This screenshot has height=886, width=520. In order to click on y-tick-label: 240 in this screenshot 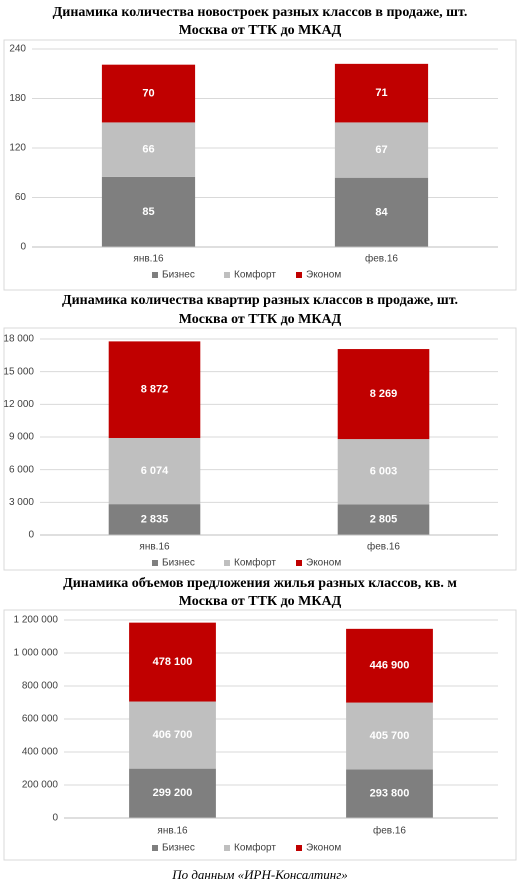, I will do `click(17, 49)`.